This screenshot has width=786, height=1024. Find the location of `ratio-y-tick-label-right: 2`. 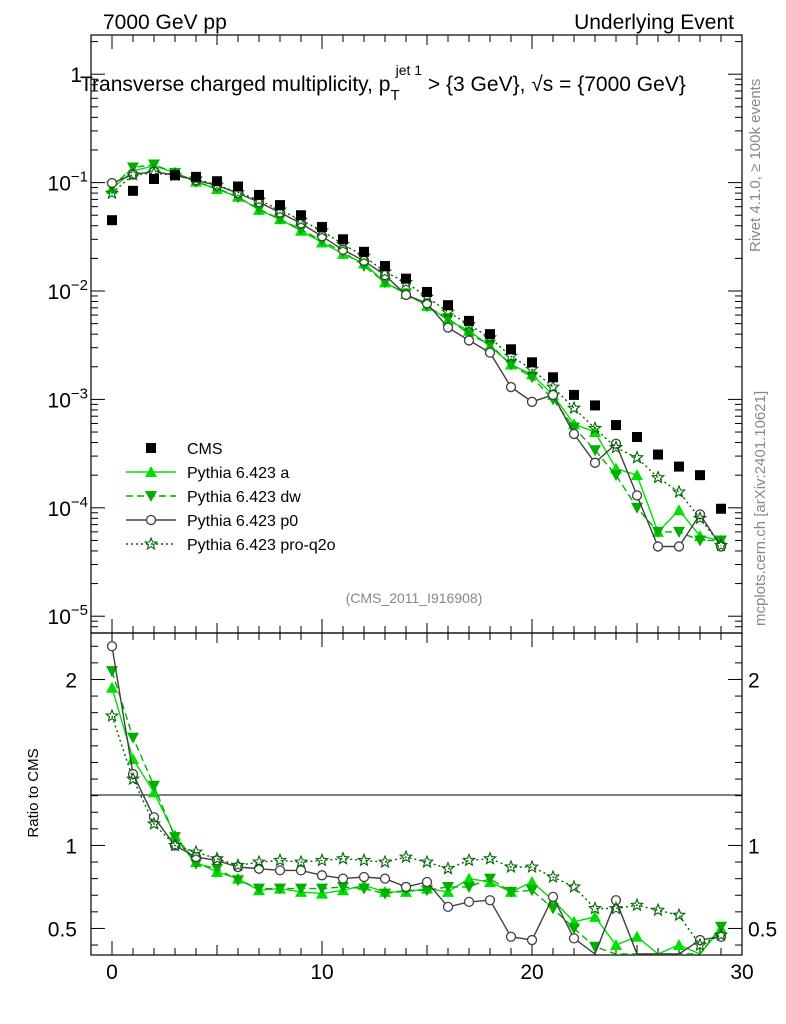

ratio-y-tick-label-right: 2 is located at coordinates (754, 680).